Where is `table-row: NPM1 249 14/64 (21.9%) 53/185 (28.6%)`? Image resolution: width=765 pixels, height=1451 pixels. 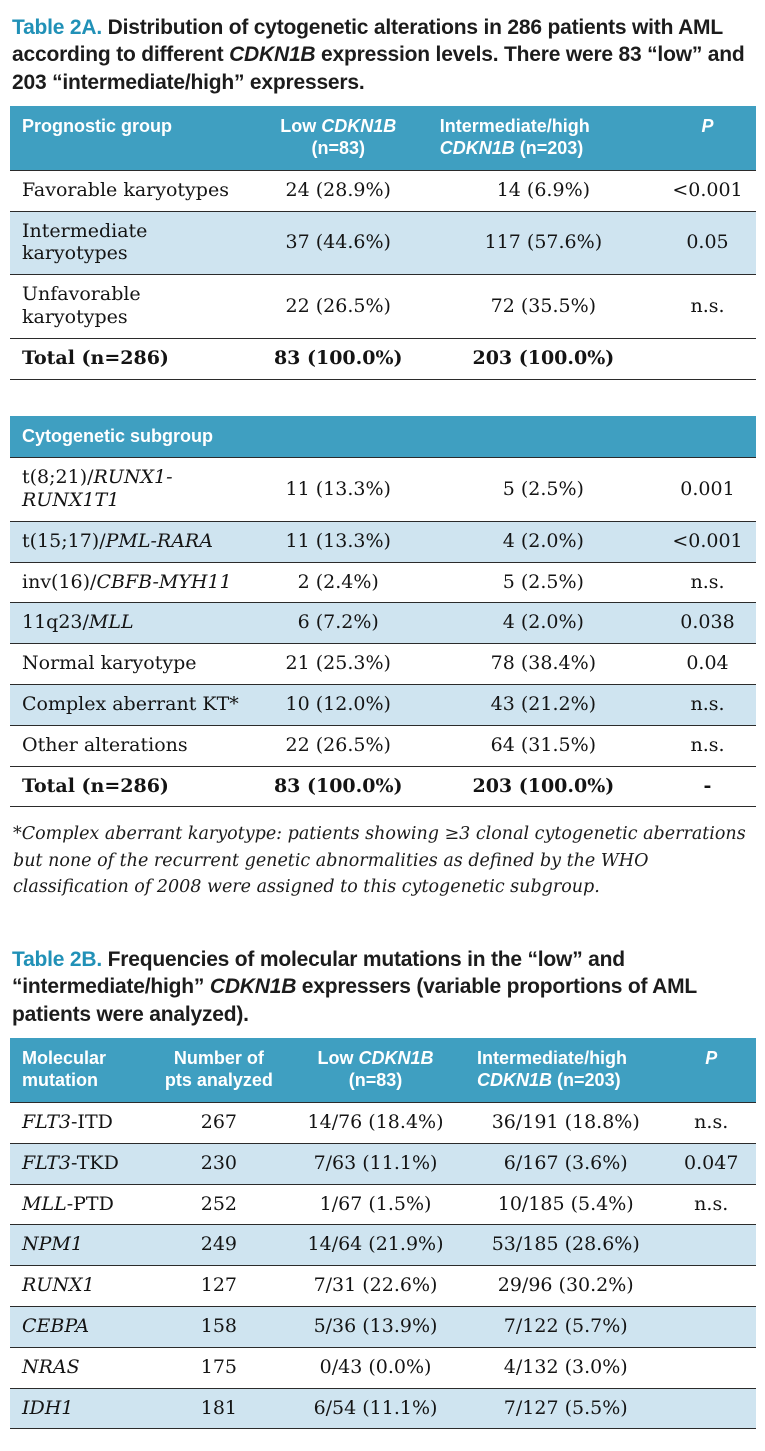 table-row: NPM1 249 14/64 (21.9%) 53/185 (28.6%) is located at coordinates (383, 1245).